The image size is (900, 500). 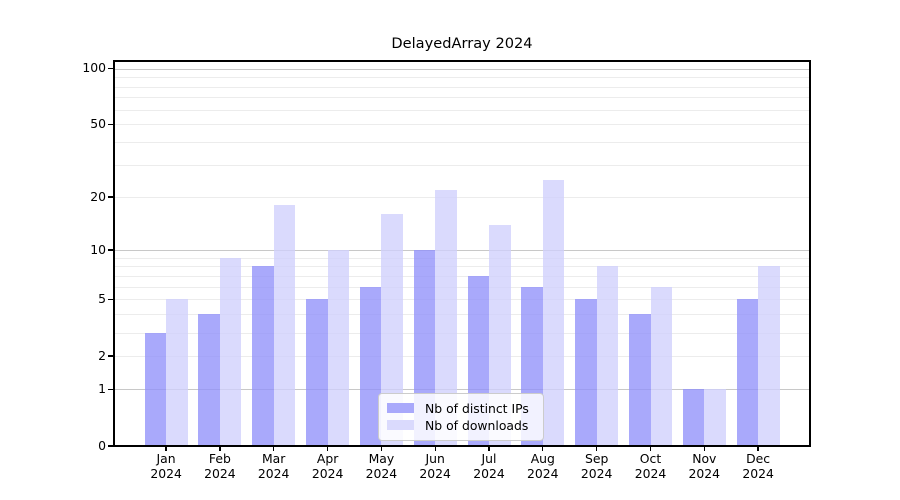 What do you see at coordinates (102, 299) in the screenshot?
I see `y-tick-label-5: 5` at bounding box center [102, 299].